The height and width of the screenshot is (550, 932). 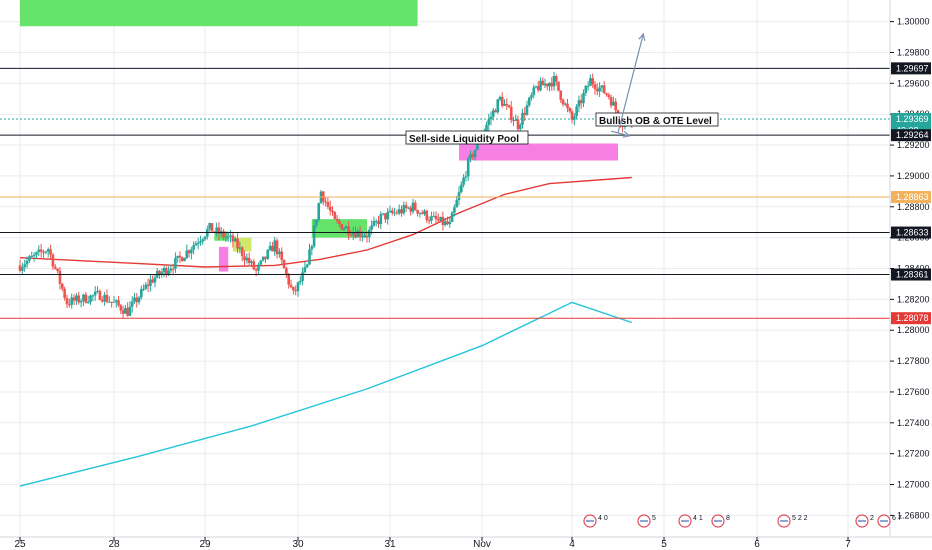 What do you see at coordinates (642, 36) in the screenshot?
I see `arrow-head` at bounding box center [642, 36].